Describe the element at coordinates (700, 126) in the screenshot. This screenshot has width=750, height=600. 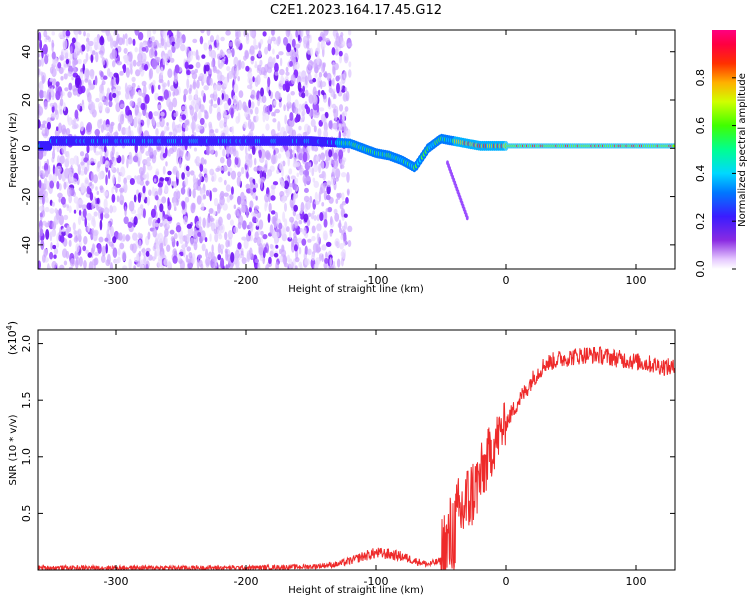
I see `colorbar-tick-label: 0.6` at that location.